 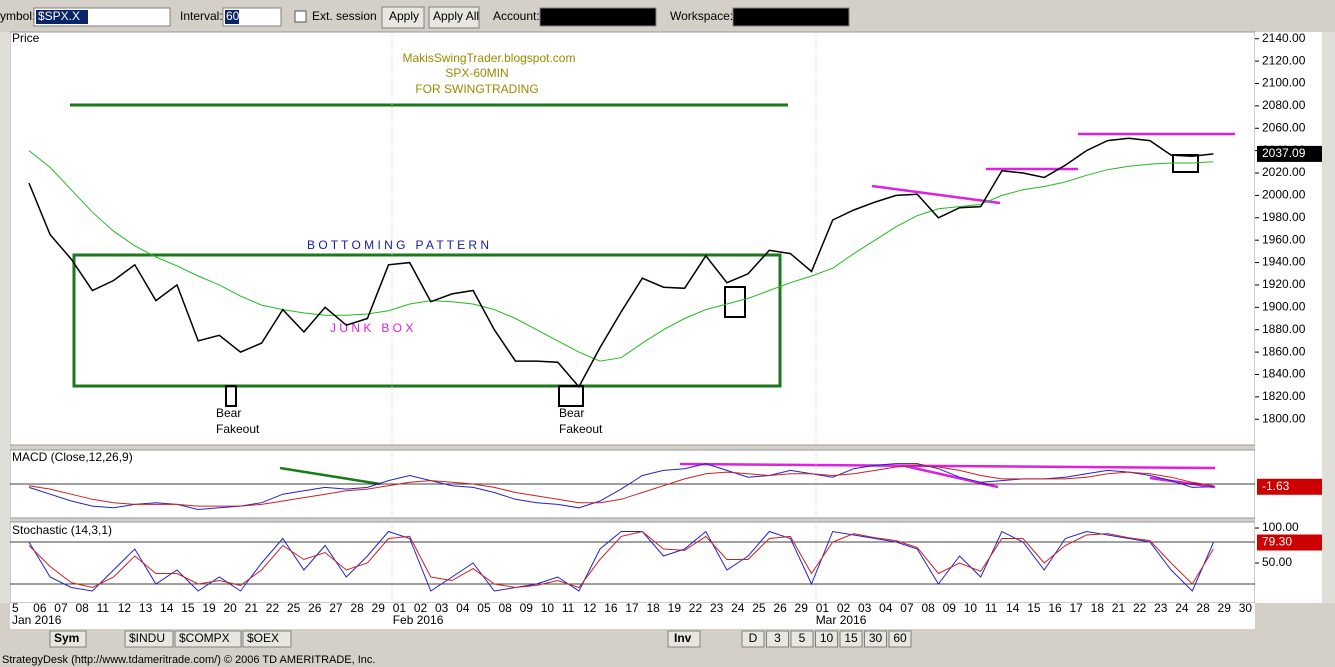 I want to click on annotation: MakisSwingTrader.blogspot.com, so click(x=489, y=58).